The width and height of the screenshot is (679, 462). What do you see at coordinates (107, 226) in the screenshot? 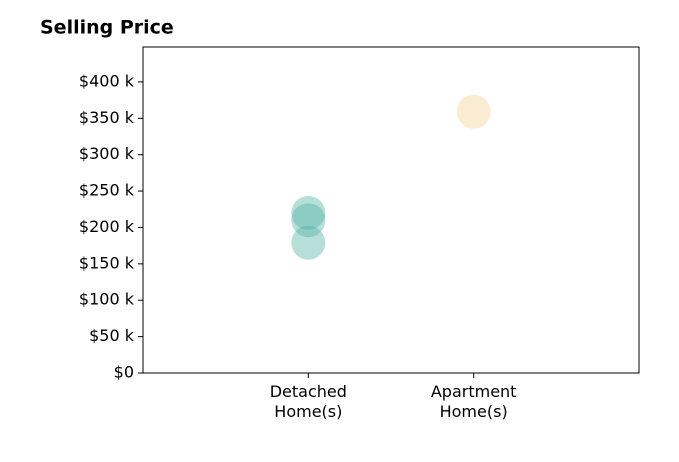
I see `y-tick-label: $200 k` at bounding box center [107, 226].